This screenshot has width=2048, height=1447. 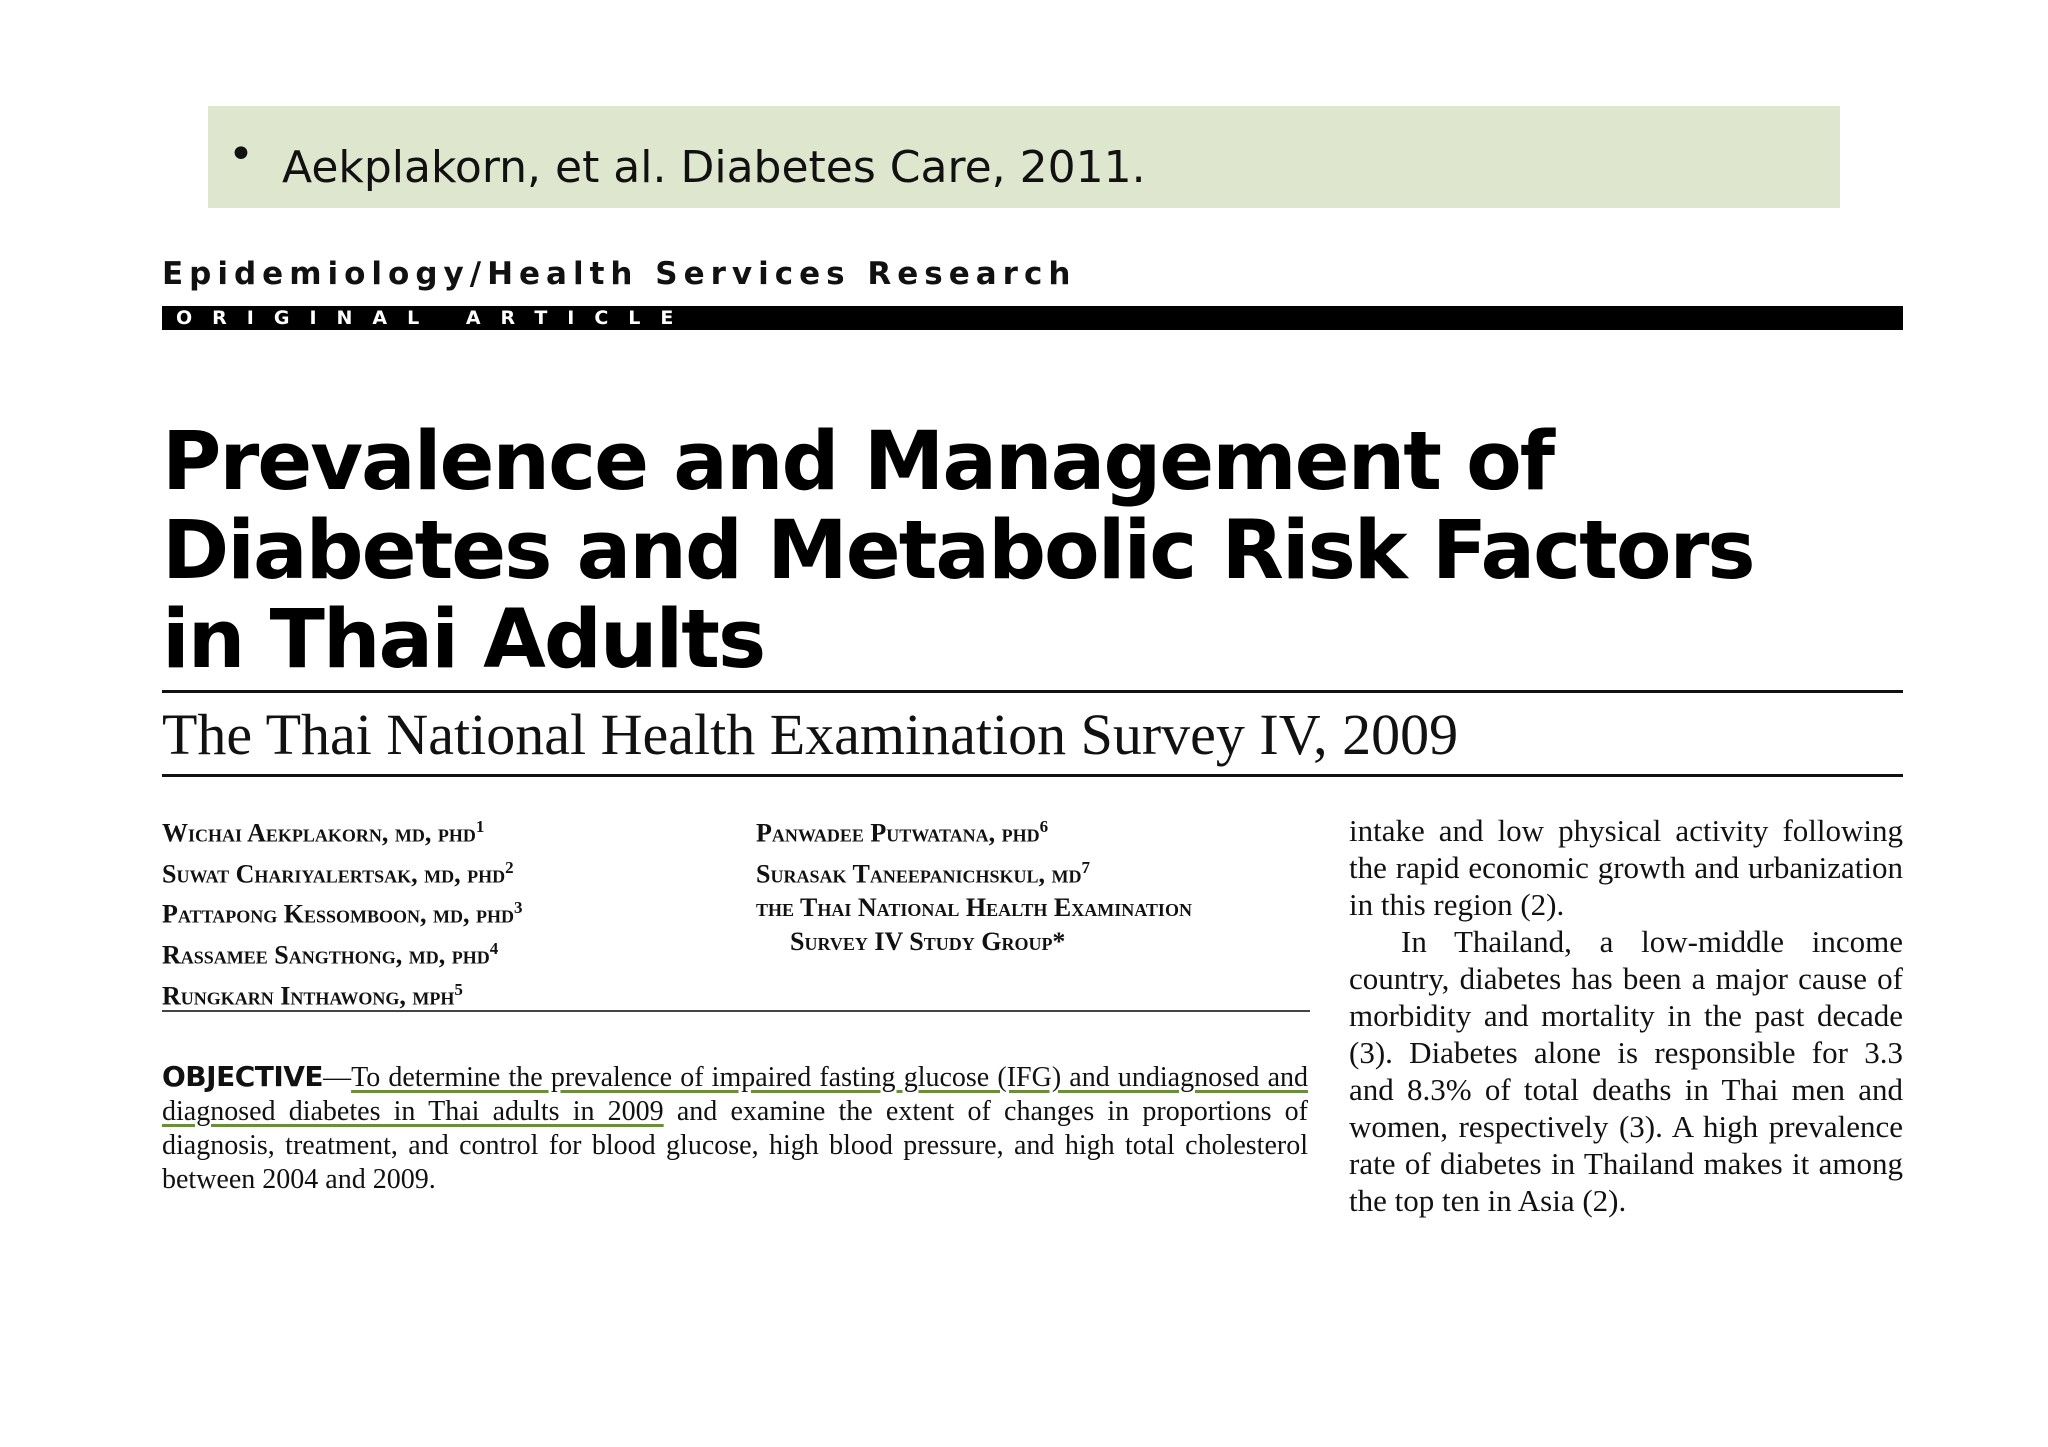 What do you see at coordinates (1032, 691) in the screenshot?
I see `title-rule-top` at bounding box center [1032, 691].